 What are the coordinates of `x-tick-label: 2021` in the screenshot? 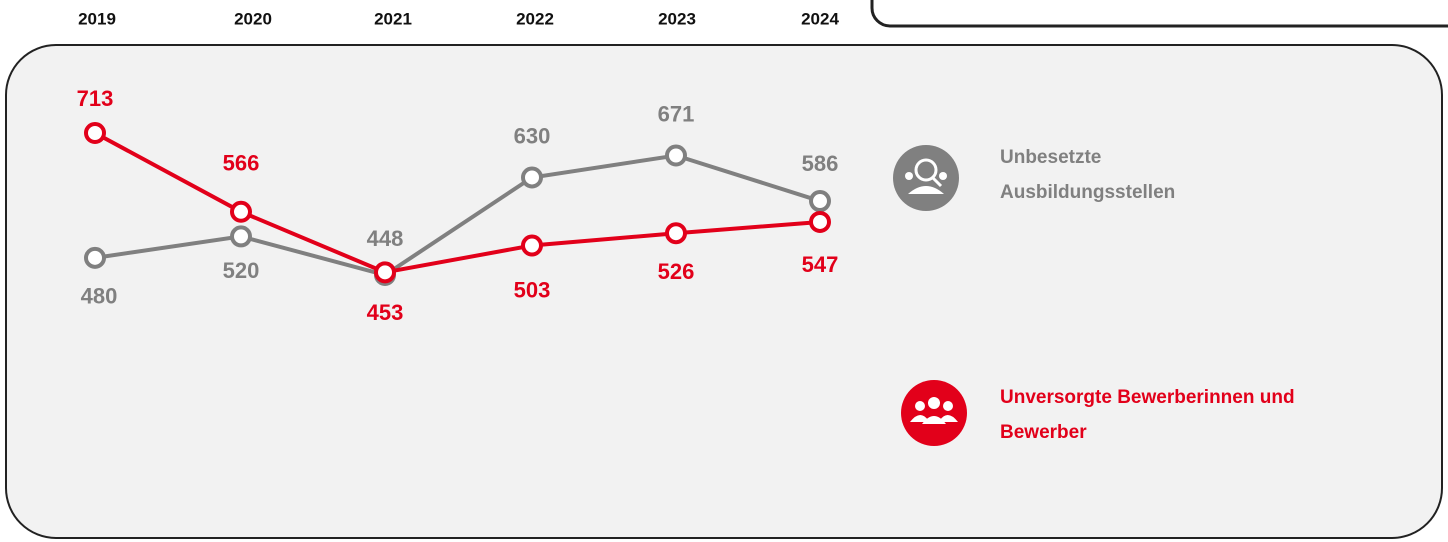 It's located at (393, 18).